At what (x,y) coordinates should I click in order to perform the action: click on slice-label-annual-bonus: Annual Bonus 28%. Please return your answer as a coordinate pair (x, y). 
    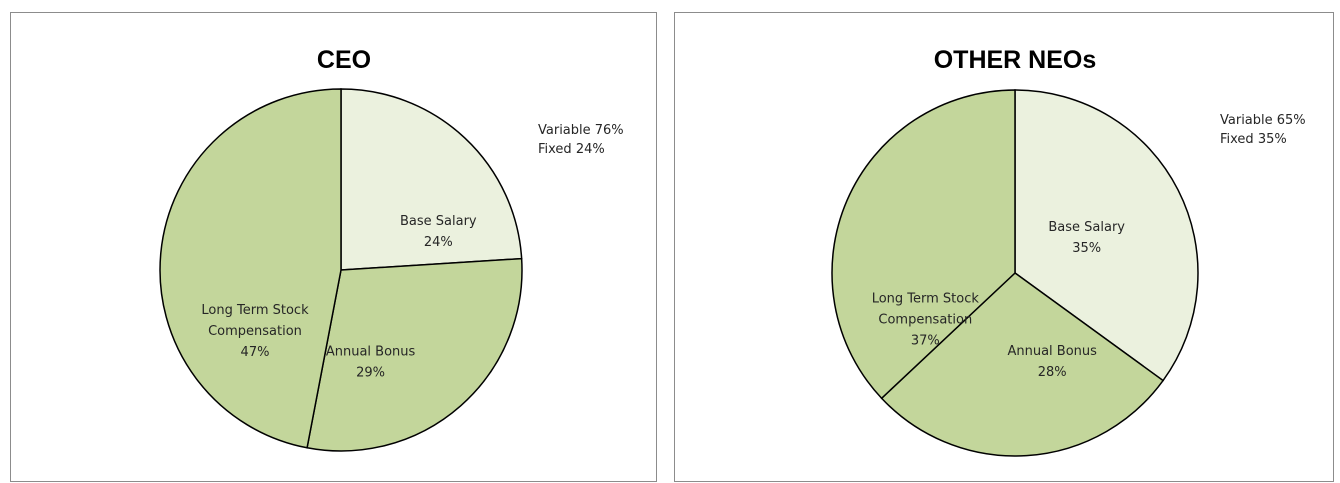
    Looking at the image, I should click on (1052, 362).